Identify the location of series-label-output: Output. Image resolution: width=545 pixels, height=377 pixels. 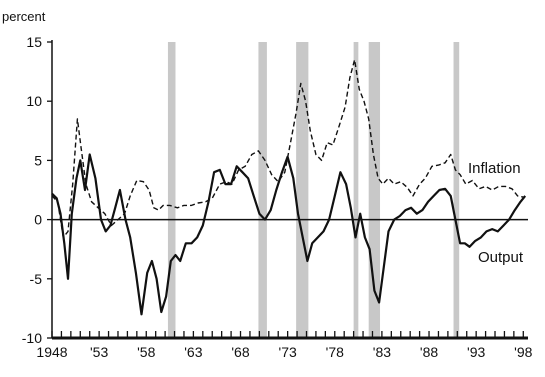
(501, 257).